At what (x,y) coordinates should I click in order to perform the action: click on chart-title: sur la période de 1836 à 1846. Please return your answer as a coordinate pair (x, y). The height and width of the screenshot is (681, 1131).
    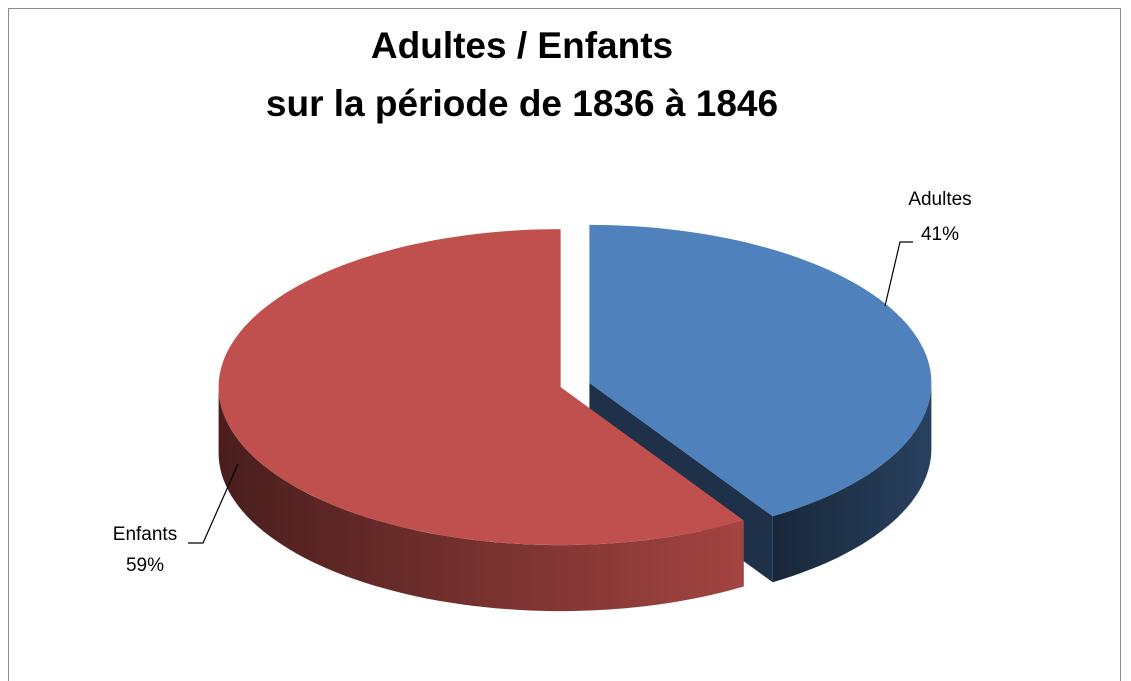
    Looking at the image, I should click on (522, 103).